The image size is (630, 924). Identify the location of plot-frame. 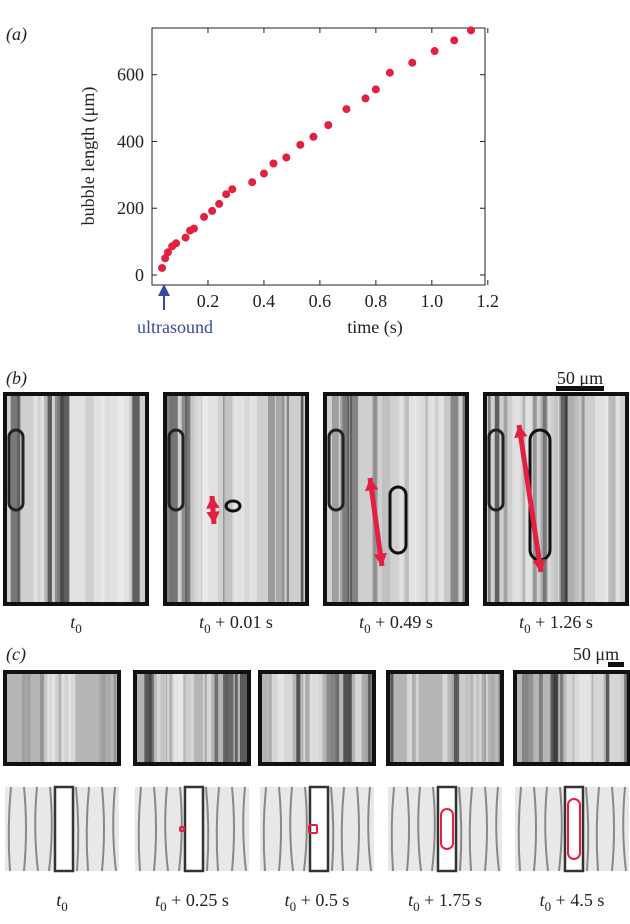
(318, 156).